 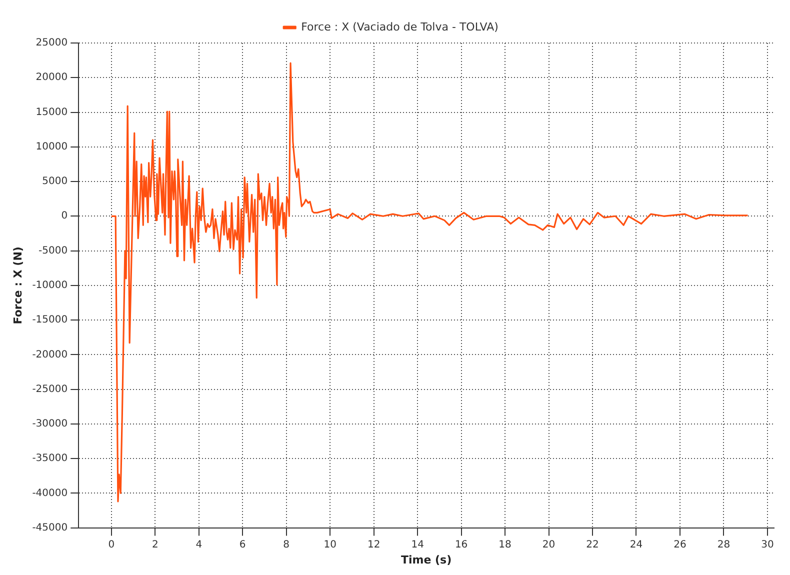 I want to click on x-tick-label: 24, so click(x=636, y=544).